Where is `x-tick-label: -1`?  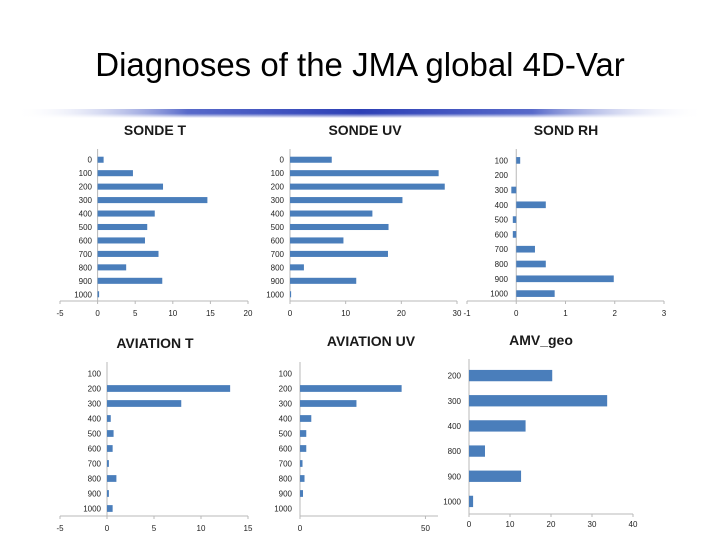
x-tick-label: -1 is located at coordinates (467, 313).